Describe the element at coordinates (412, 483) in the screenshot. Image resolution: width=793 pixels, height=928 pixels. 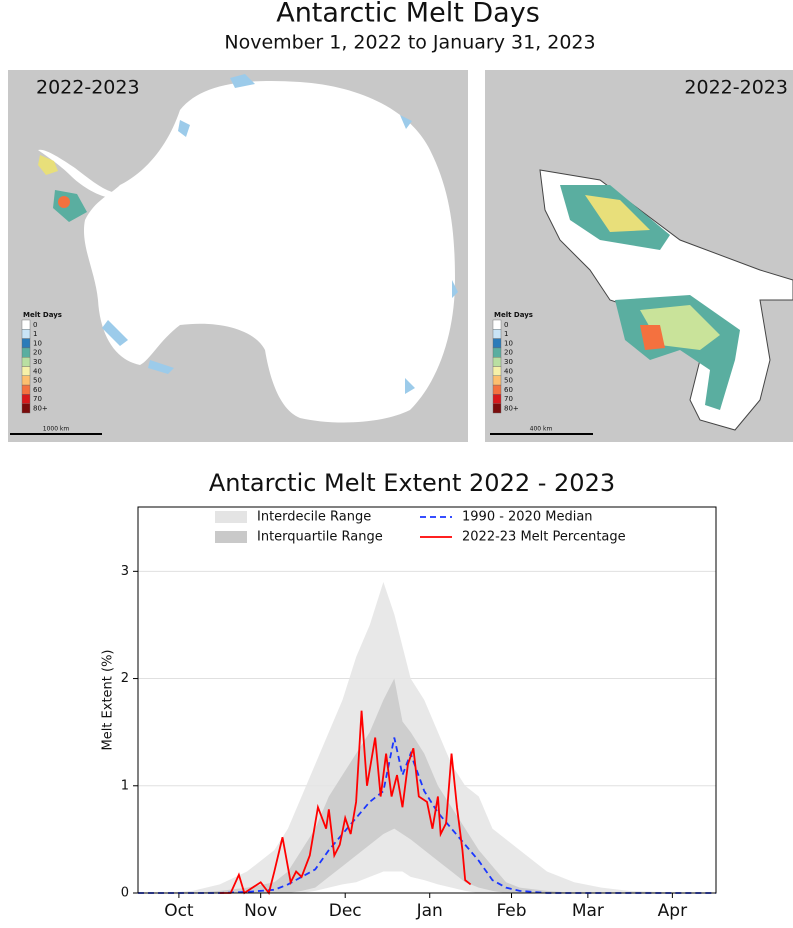
I see `chart-title: Antarctic Melt Extent 2022 - 2023` at that location.